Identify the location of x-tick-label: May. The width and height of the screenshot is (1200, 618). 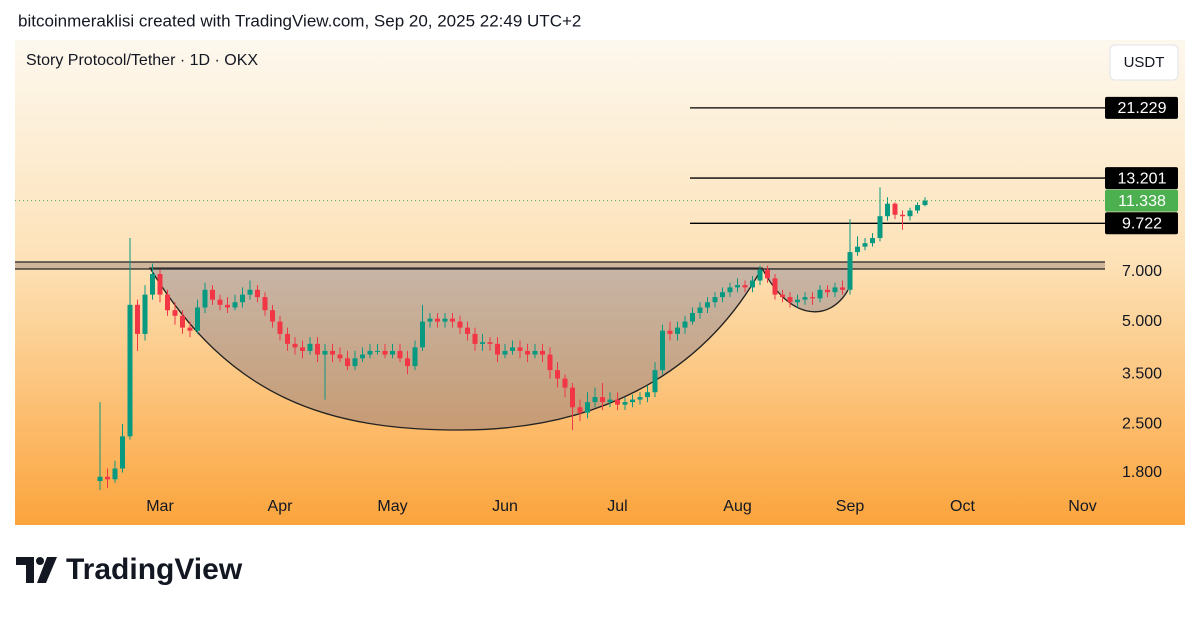
(392, 506).